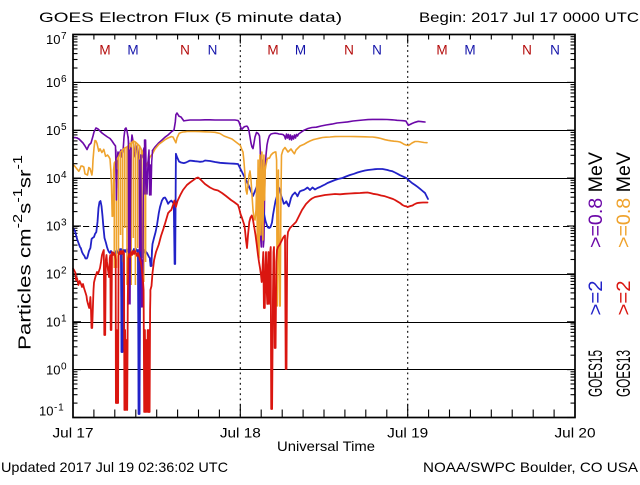 The width and height of the screenshot is (640, 485). What do you see at coordinates (326, 446) in the screenshot?
I see `svg-text: Universal Time` at bounding box center [326, 446].